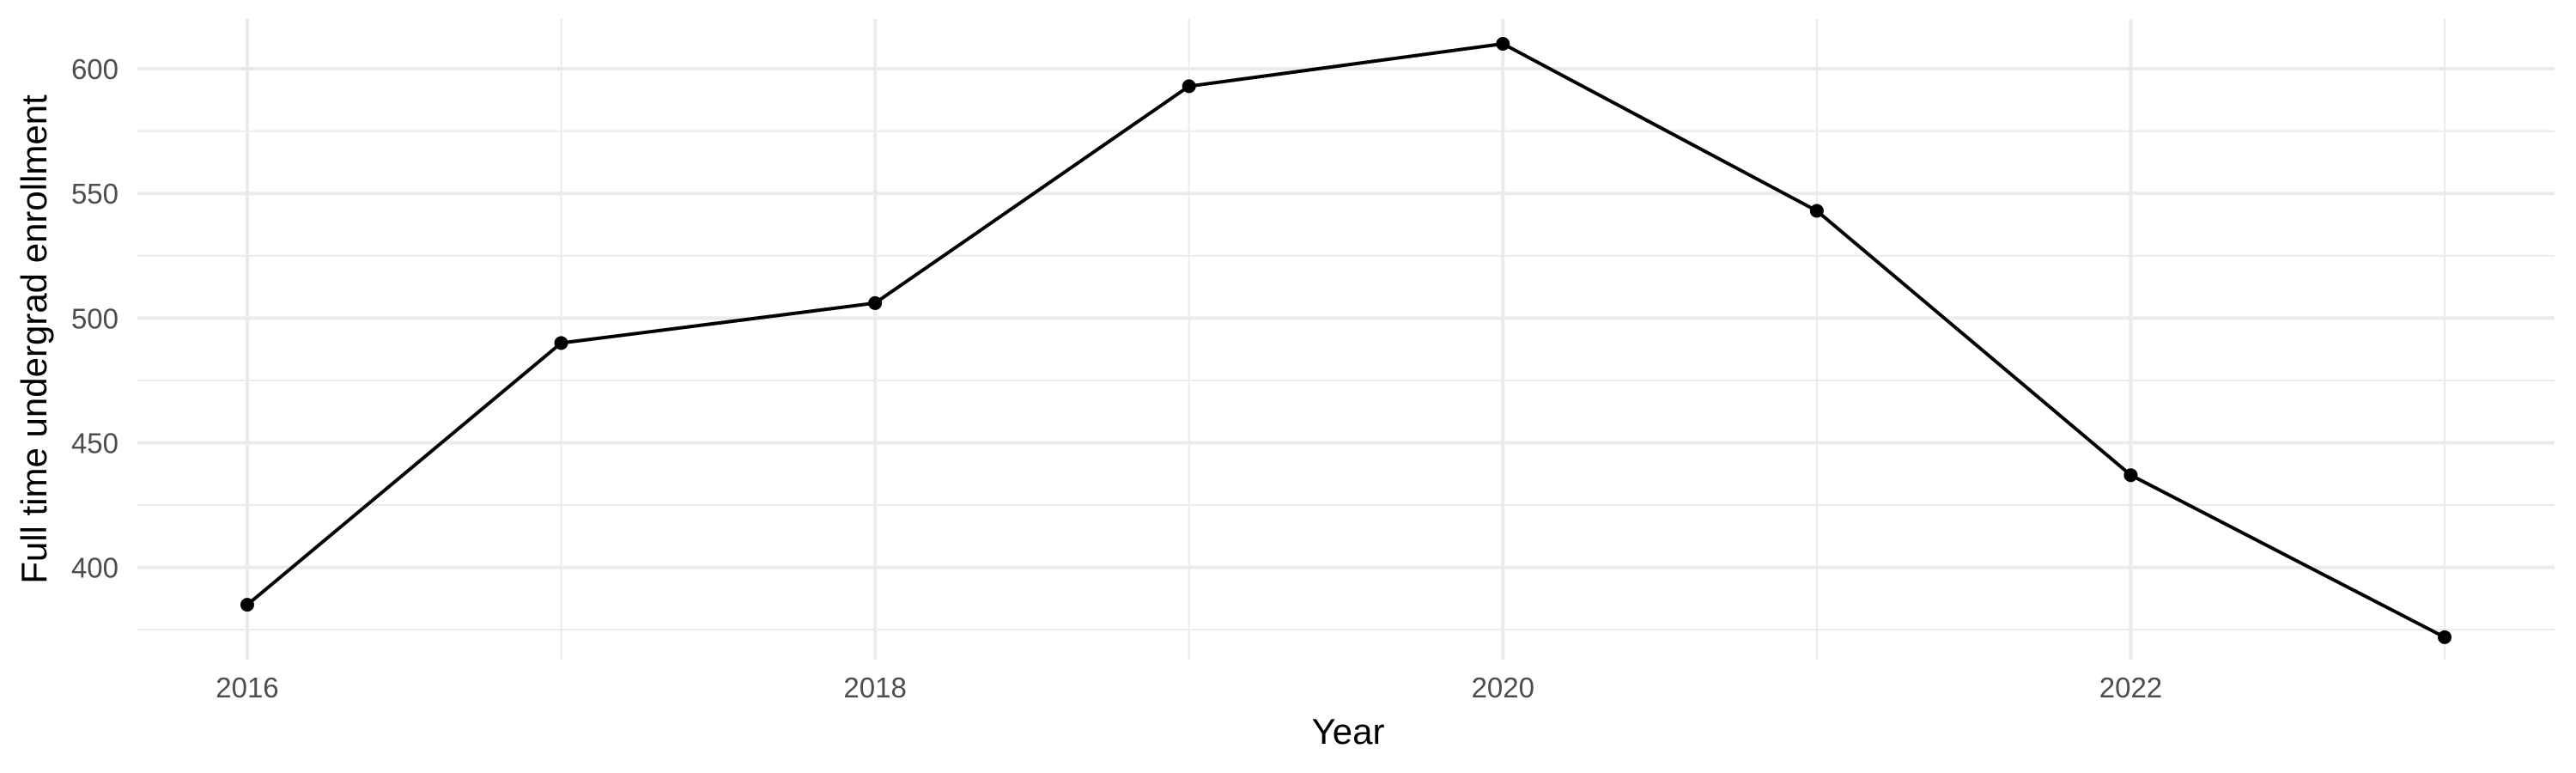 This screenshot has height=773, width=2576. Describe the element at coordinates (94, 568) in the screenshot. I see `y-tick-label: 400` at that location.